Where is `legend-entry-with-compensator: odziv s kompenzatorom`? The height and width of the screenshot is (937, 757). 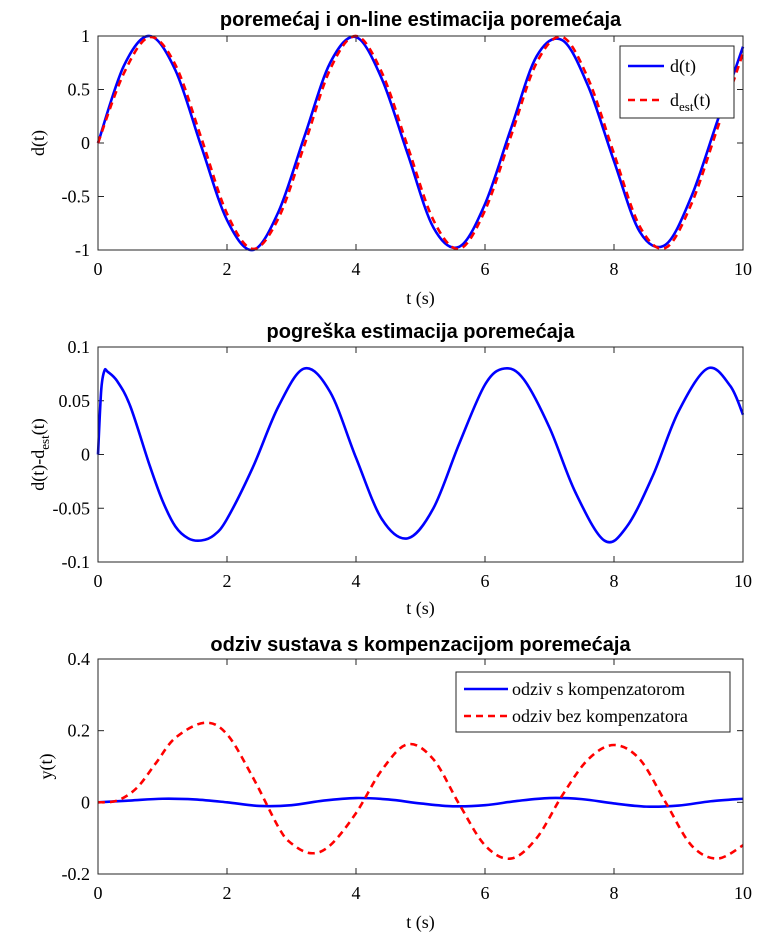
legend-entry-with-compensator: odziv s kompenzatorom is located at coordinates (598, 689).